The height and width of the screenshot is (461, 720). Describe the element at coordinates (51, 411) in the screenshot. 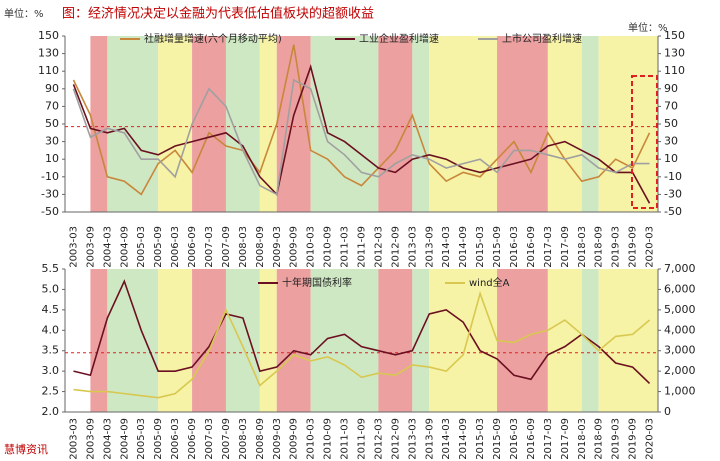

I see `y-tick-label: 2.0` at that location.